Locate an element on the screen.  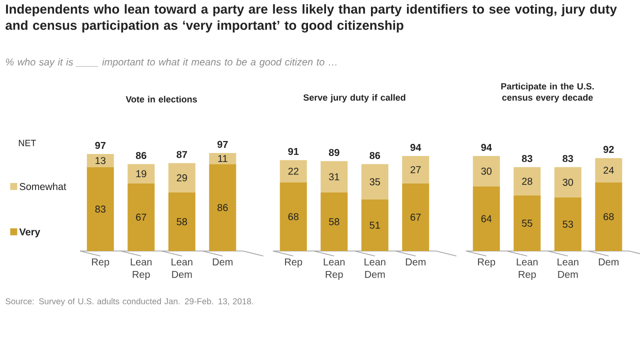
data-label: 35 is located at coordinates (375, 182).